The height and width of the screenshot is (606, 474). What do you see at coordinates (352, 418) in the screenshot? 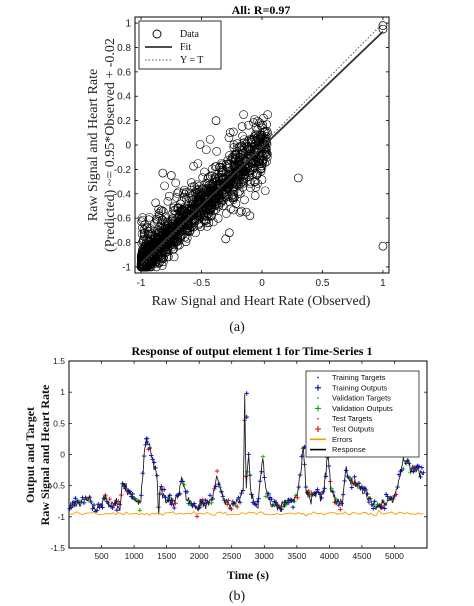
I see `legend-label: Test Targets` at bounding box center [352, 418].